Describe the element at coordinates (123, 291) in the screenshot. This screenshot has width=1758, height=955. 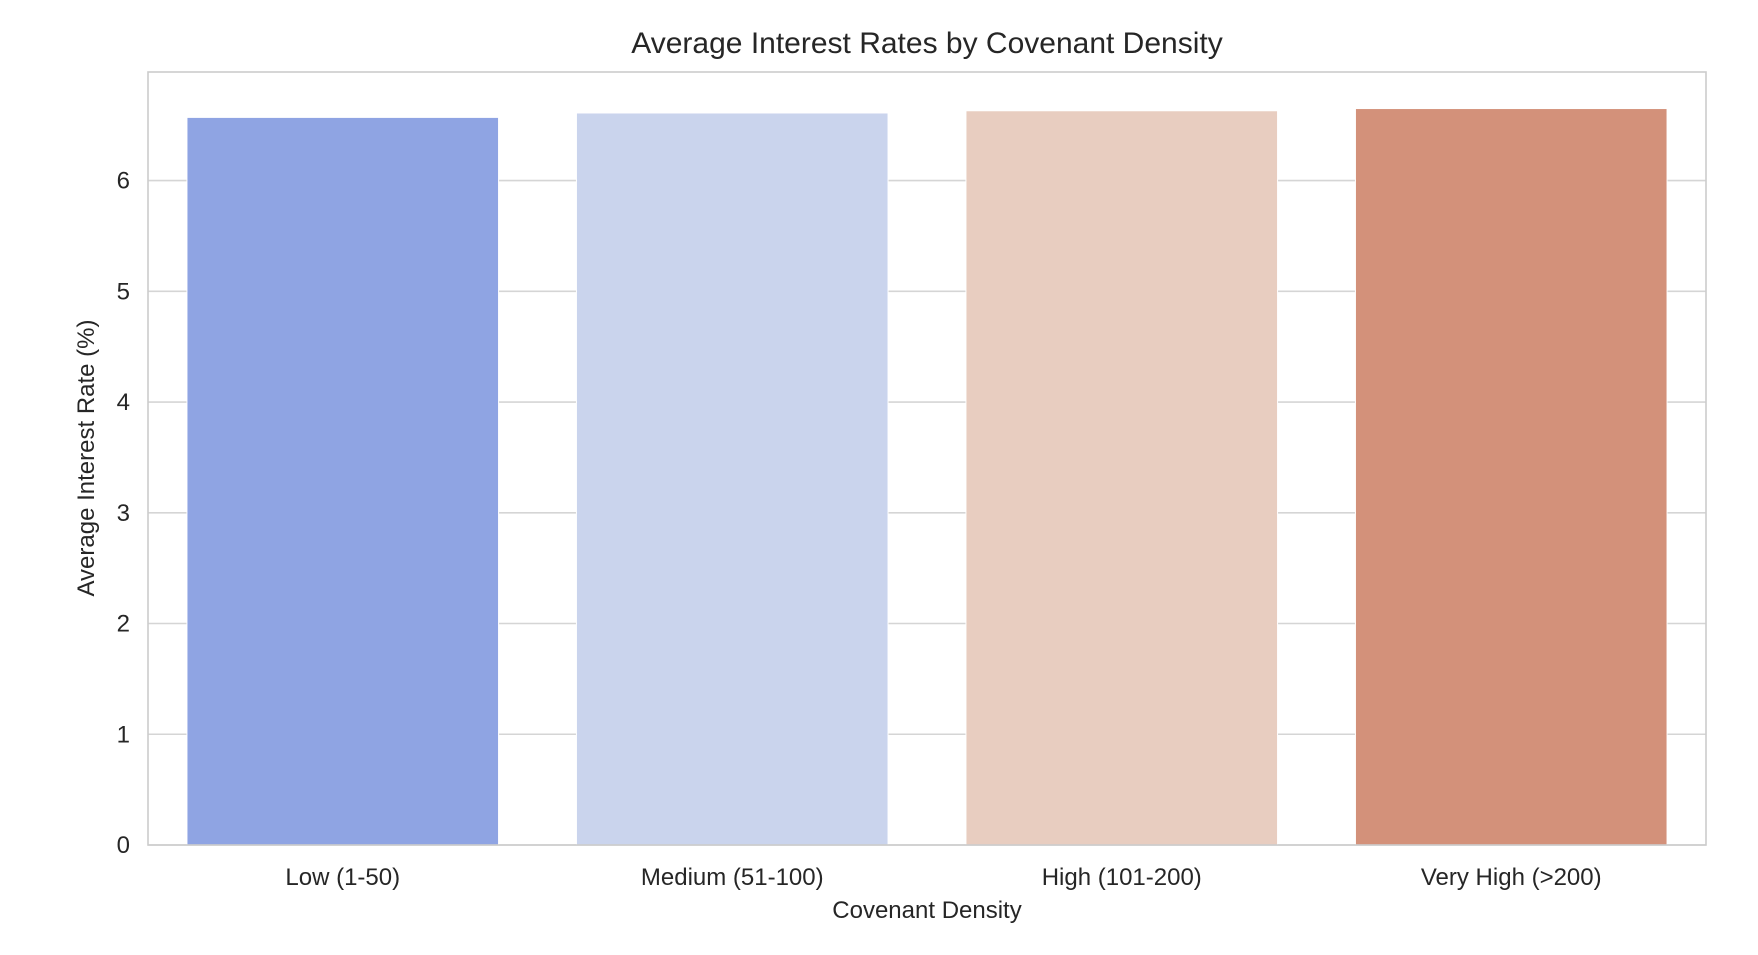
I see `y-tick-label: 5` at that location.